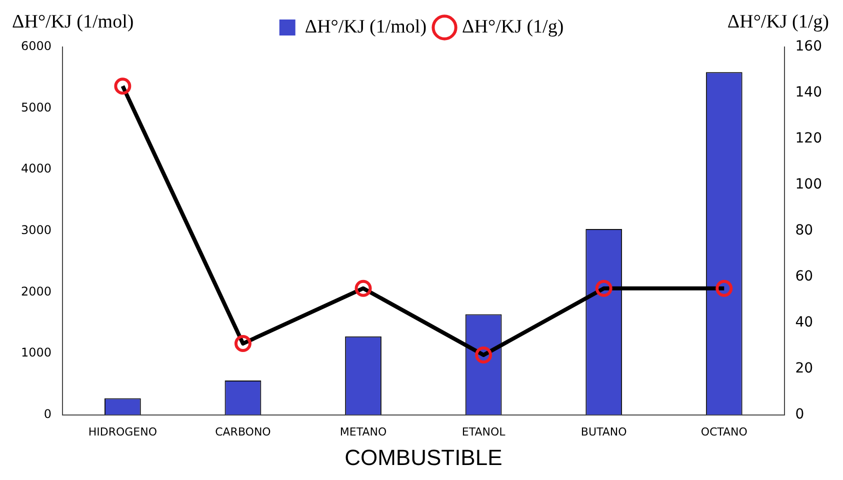 Image resolution: width=843 pixels, height=480 pixels. What do you see at coordinates (778, 21) in the screenshot?
I see `y2-axis-title: ΔH°/KJ (1/g)` at bounding box center [778, 21].